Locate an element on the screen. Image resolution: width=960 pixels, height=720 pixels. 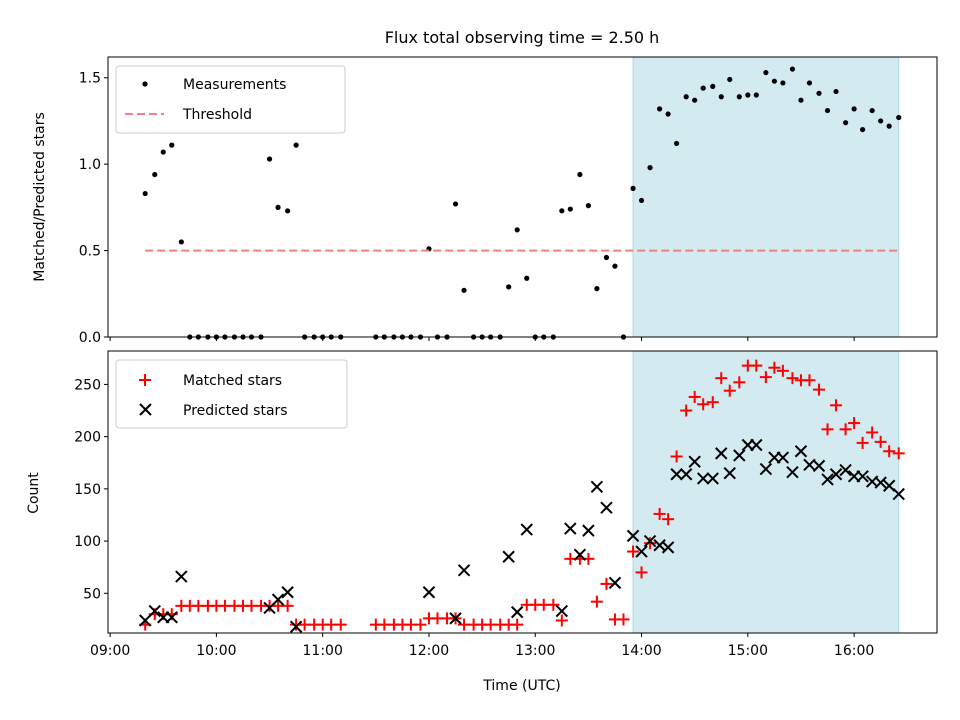
legend-matched-marker is located at coordinates (145, 380).